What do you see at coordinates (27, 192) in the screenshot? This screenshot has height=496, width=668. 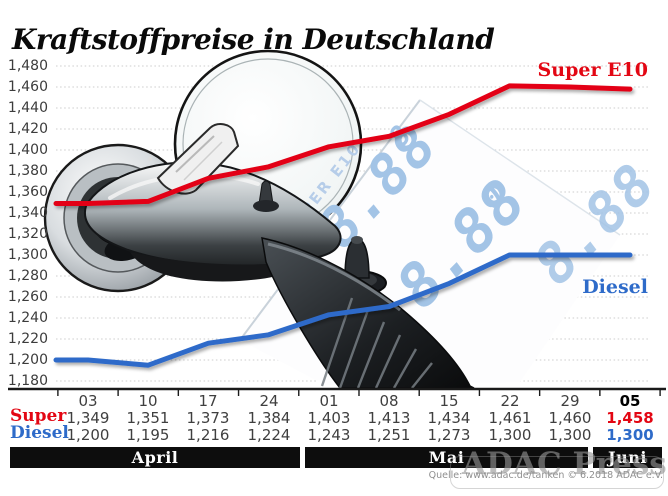 I see `y-tick-label: 1,360` at bounding box center [27, 192].